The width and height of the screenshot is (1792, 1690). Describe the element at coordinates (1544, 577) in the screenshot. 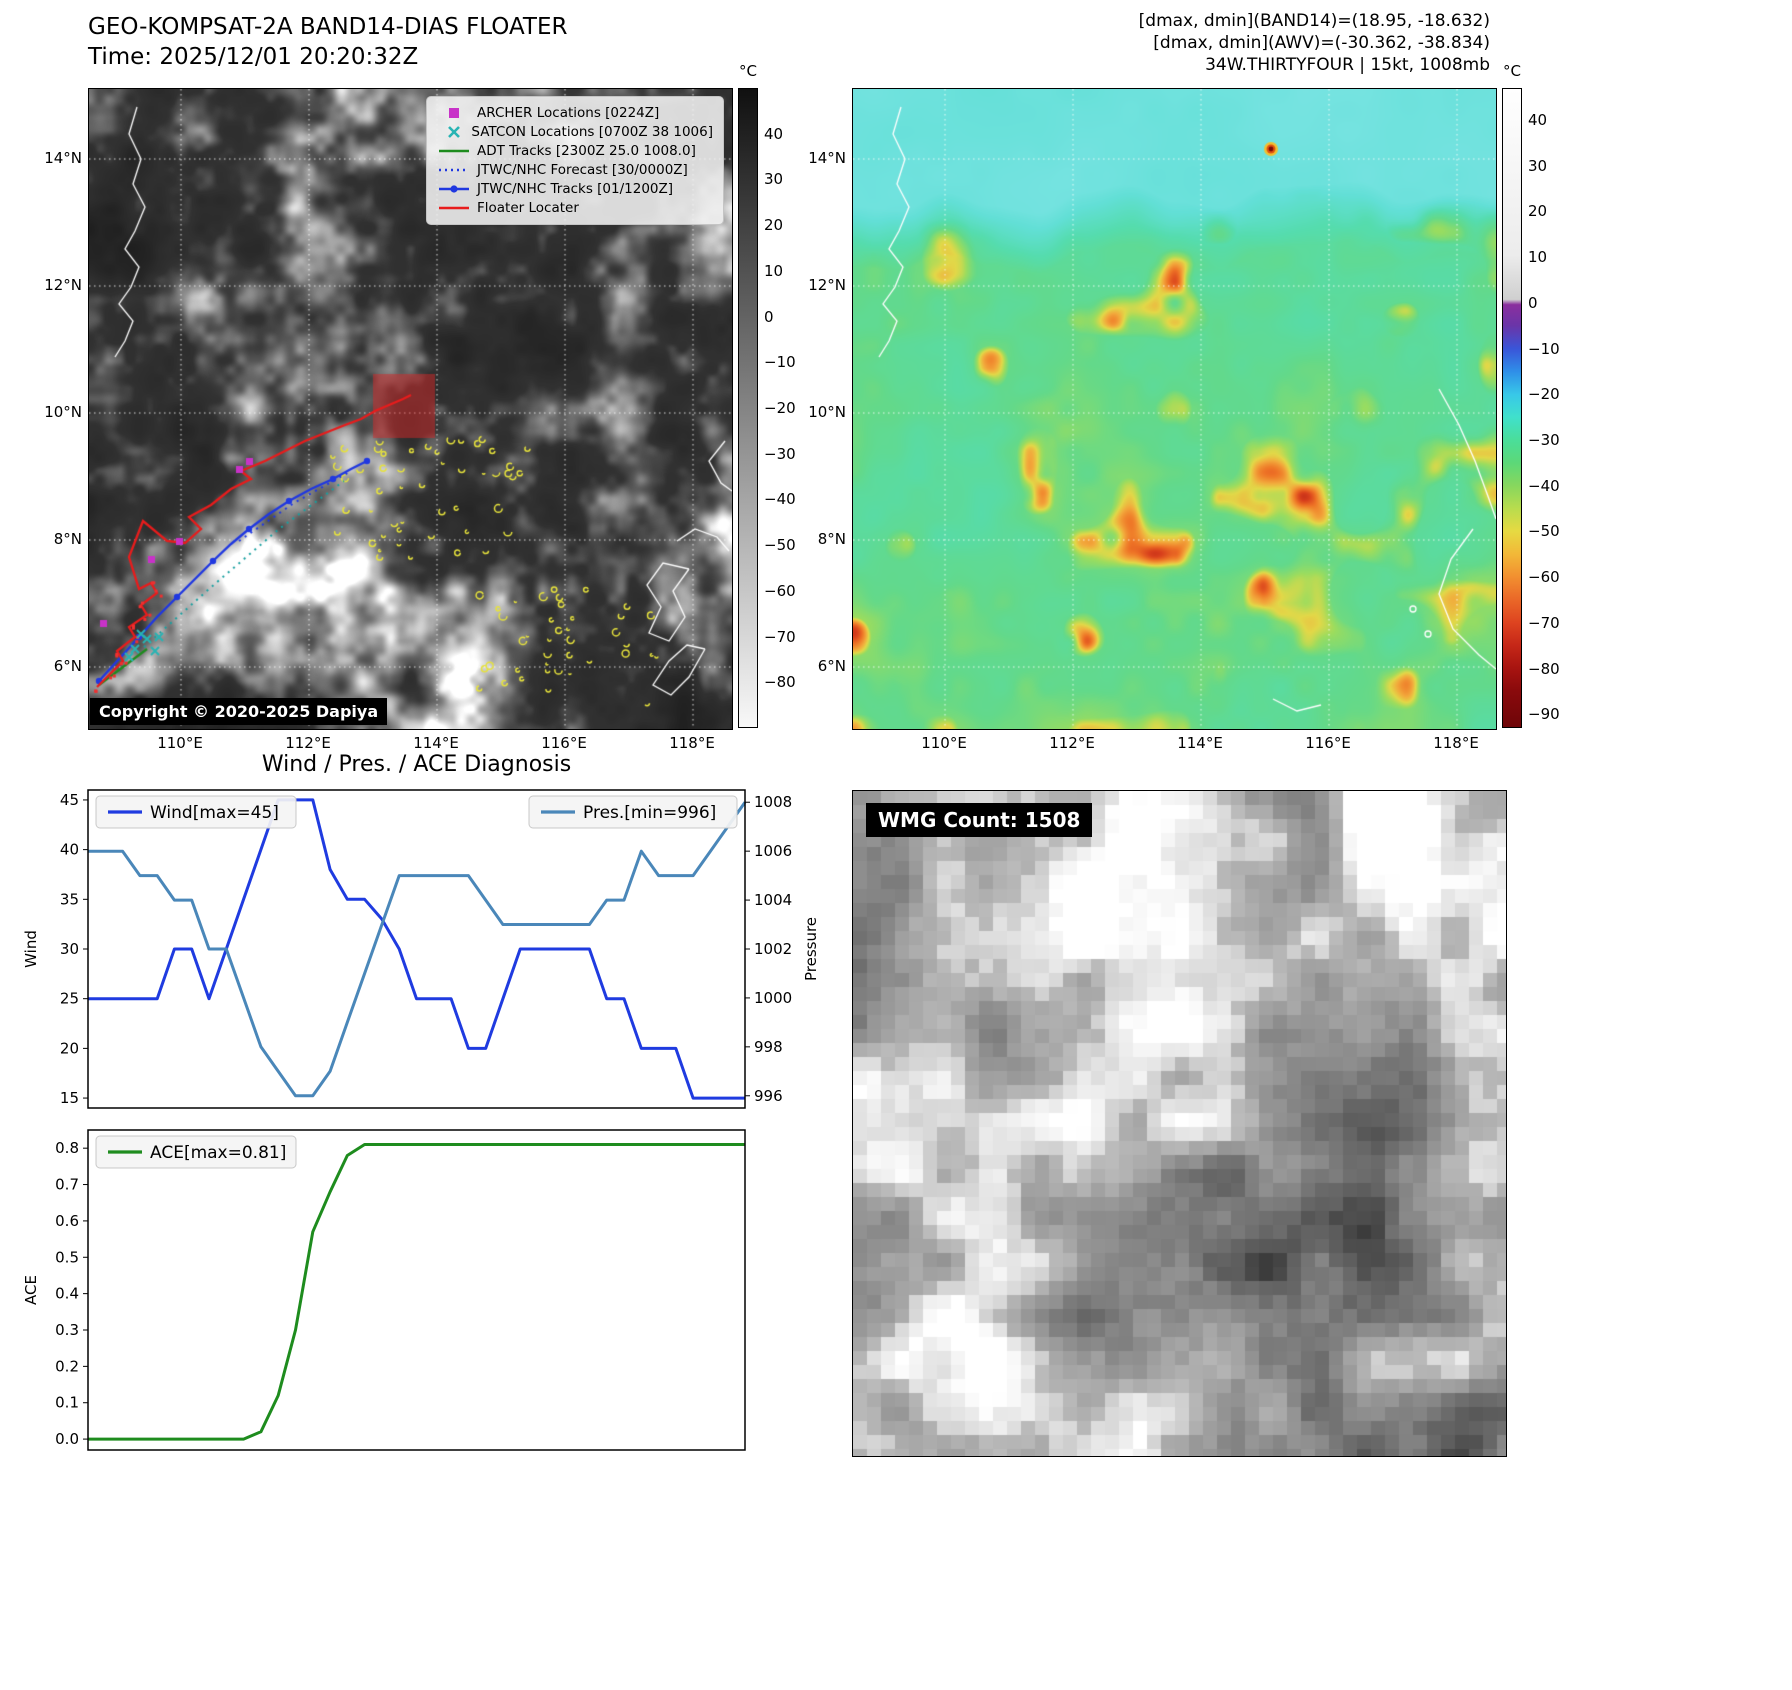

I see `awv-colorbar-tick: −60` at that location.